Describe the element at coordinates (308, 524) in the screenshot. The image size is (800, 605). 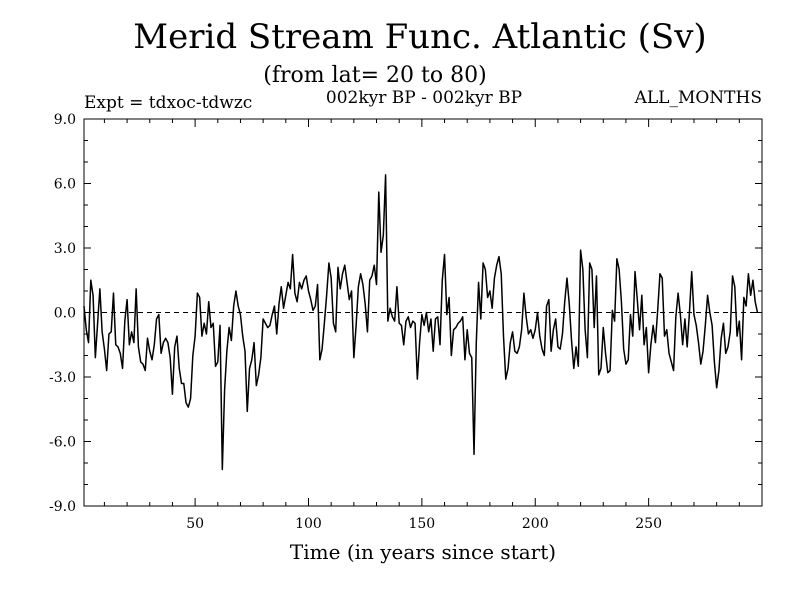
I see `x-tick-label: 100` at that location.